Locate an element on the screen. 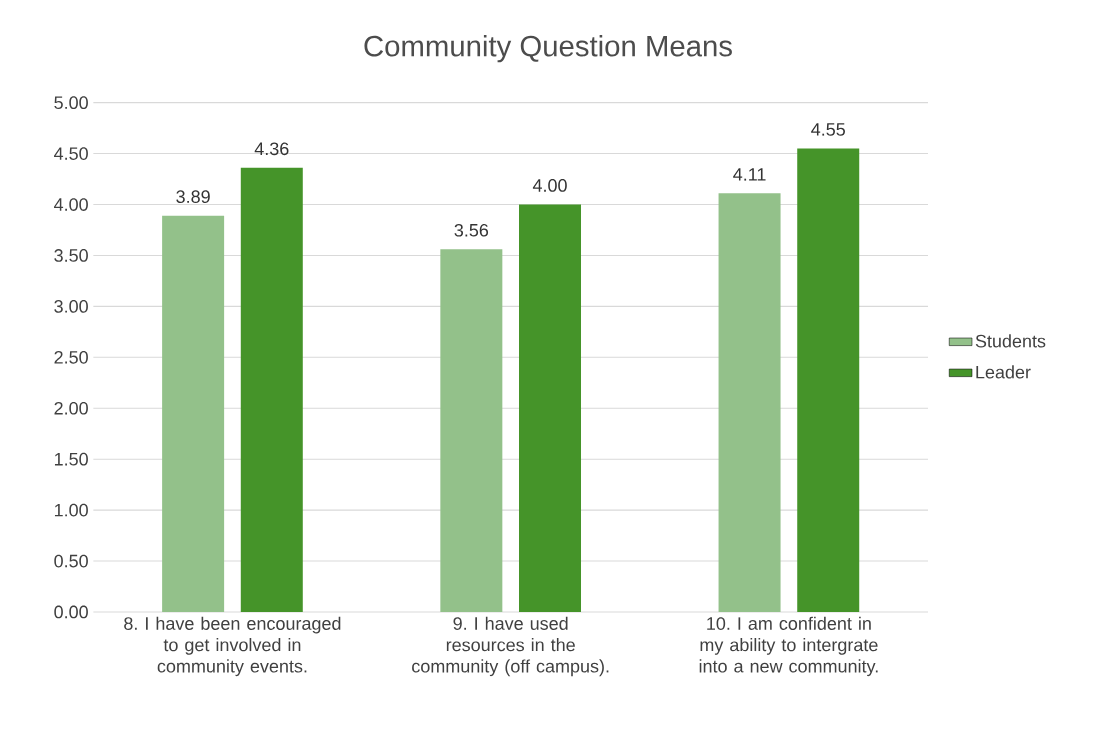 The height and width of the screenshot is (730, 1098). y-tick-label: 4.50 is located at coordinates (71, 153).